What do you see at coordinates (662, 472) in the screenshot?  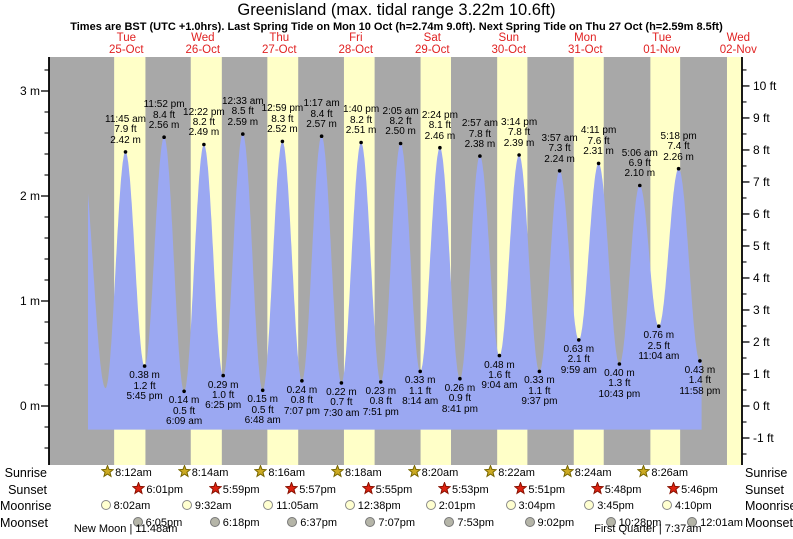 I see `sunrise-entry: 8:26am` at bounding box center [662, 472].